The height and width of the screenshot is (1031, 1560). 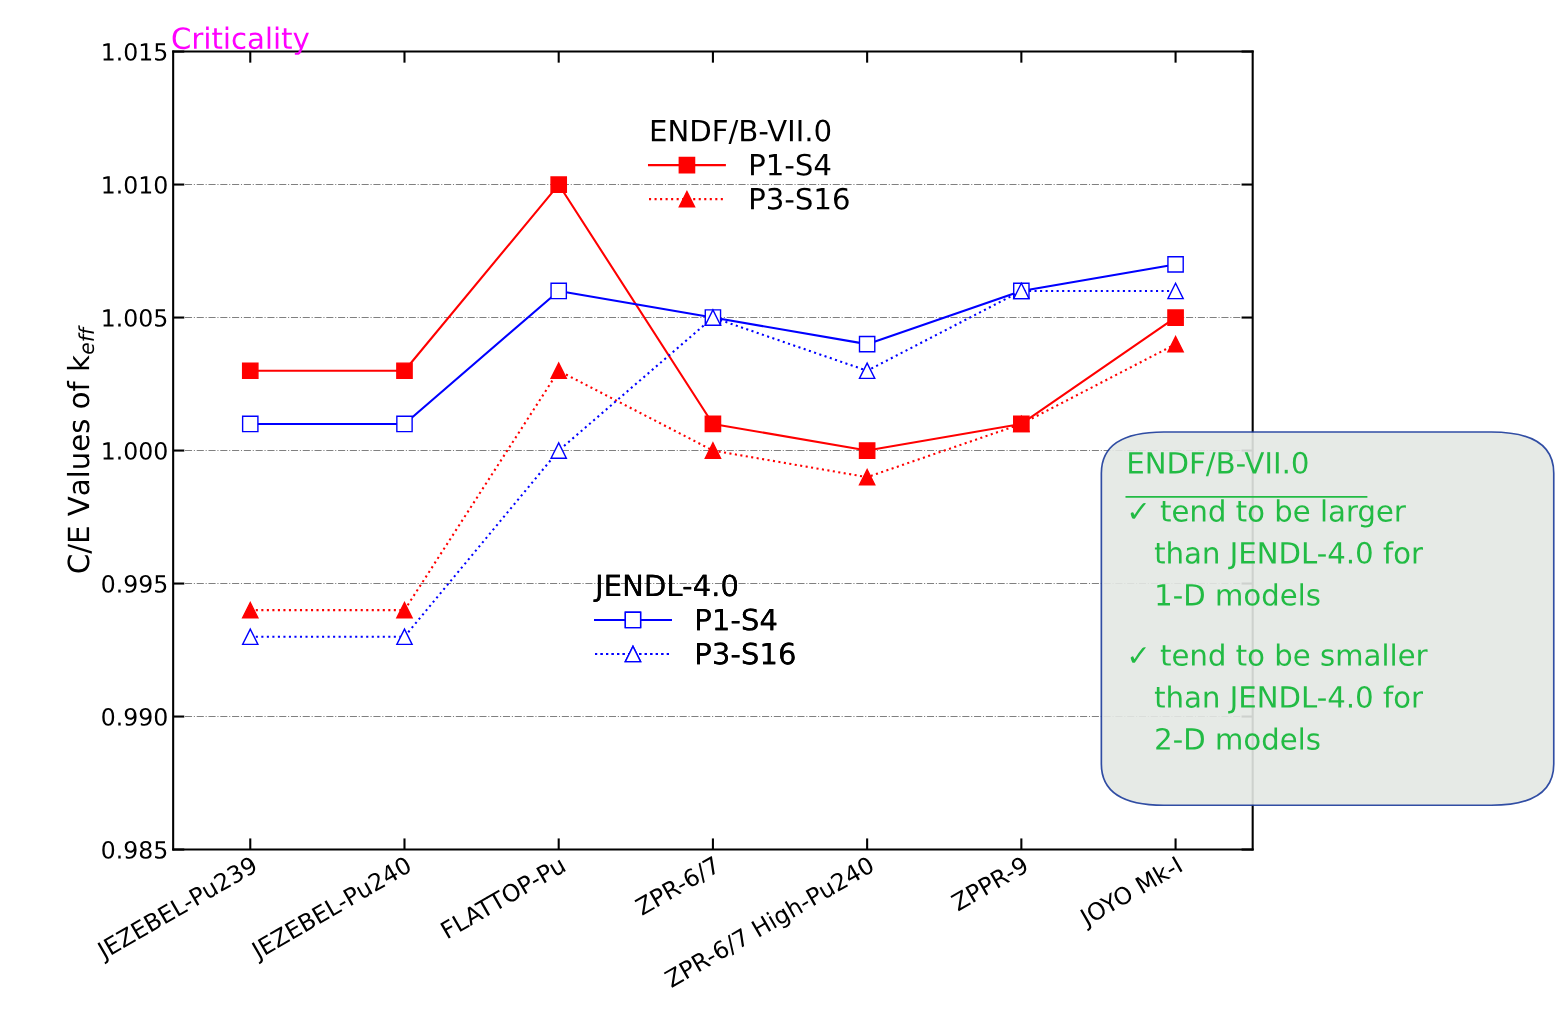 I want to click on y-axis-title: C/E Values of k$_{eff}$, so click(x=80, y=449).